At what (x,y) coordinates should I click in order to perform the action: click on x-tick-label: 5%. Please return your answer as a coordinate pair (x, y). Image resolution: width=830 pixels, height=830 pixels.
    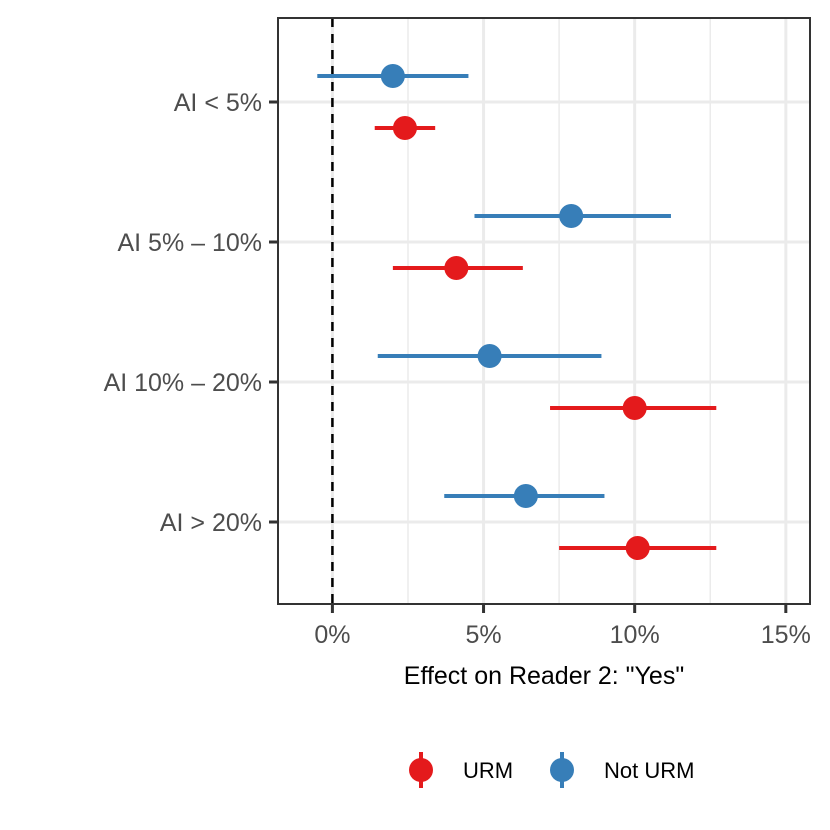
    Looking at the image, I should click on (483, 635).